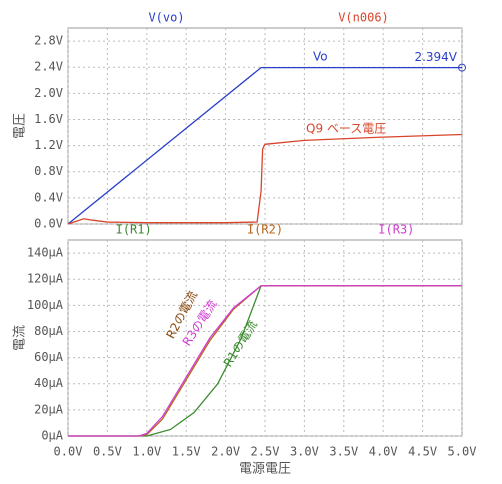 Image resolution: width=502 pixels, height=484 pixels. Describe the element at coordinates (166, 18) in the screenshot. I see `legend-label: V(vo)` at that location.